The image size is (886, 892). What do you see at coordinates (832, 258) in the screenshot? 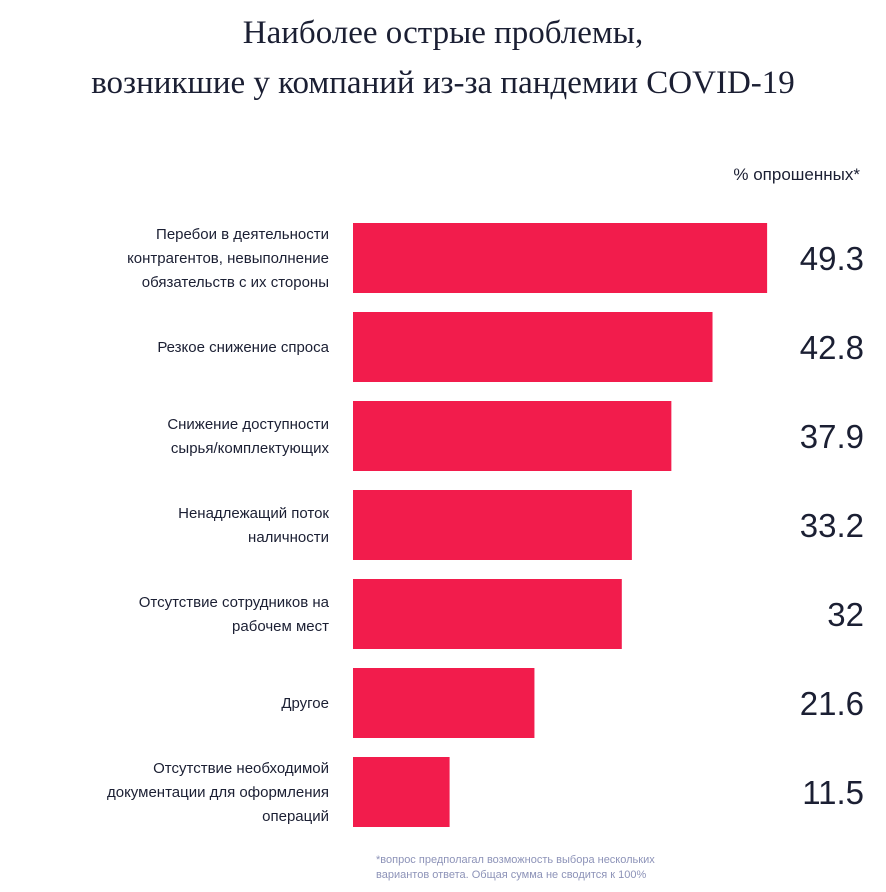
I see `value-label-1: 49.3` at bounding box center [832, 258].